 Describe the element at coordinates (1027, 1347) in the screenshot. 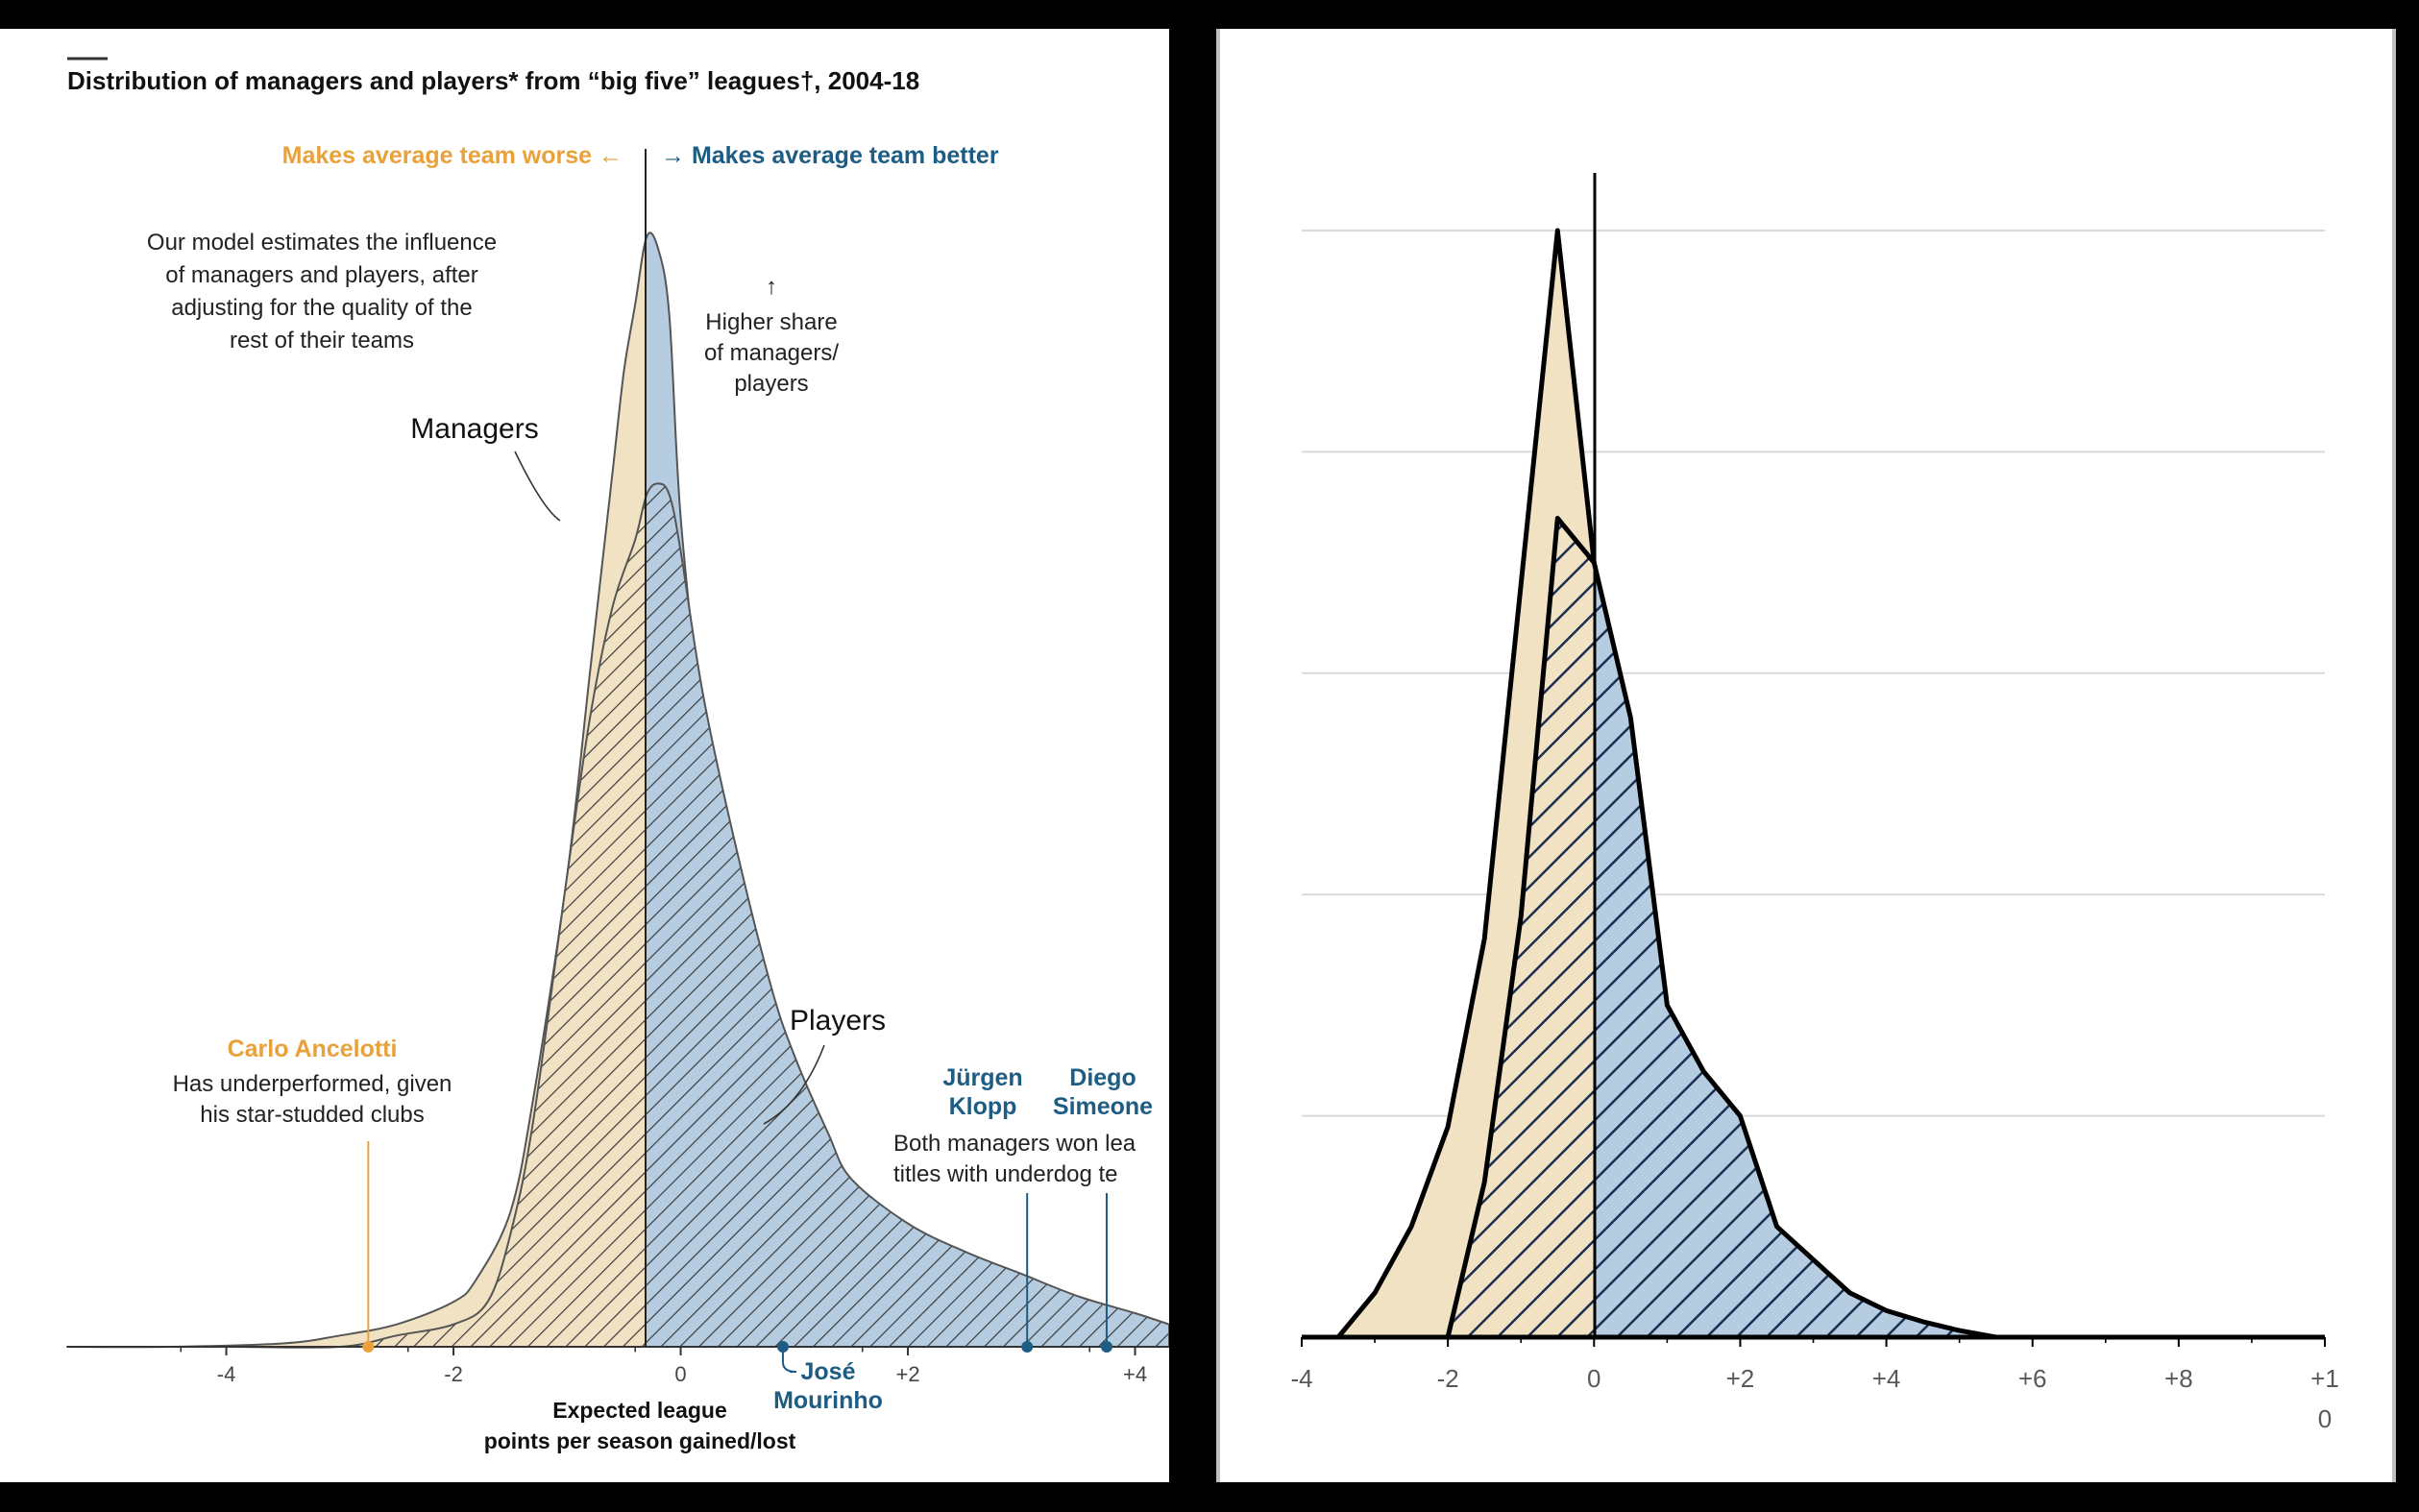

I see `klopp-dot` at that location.